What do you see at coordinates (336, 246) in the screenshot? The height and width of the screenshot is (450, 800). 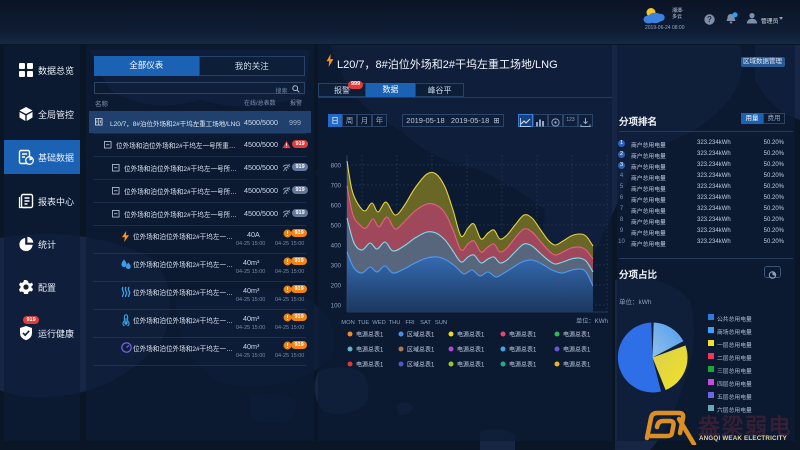 I see `svg-text: 400` at bounding box center [336, 246].